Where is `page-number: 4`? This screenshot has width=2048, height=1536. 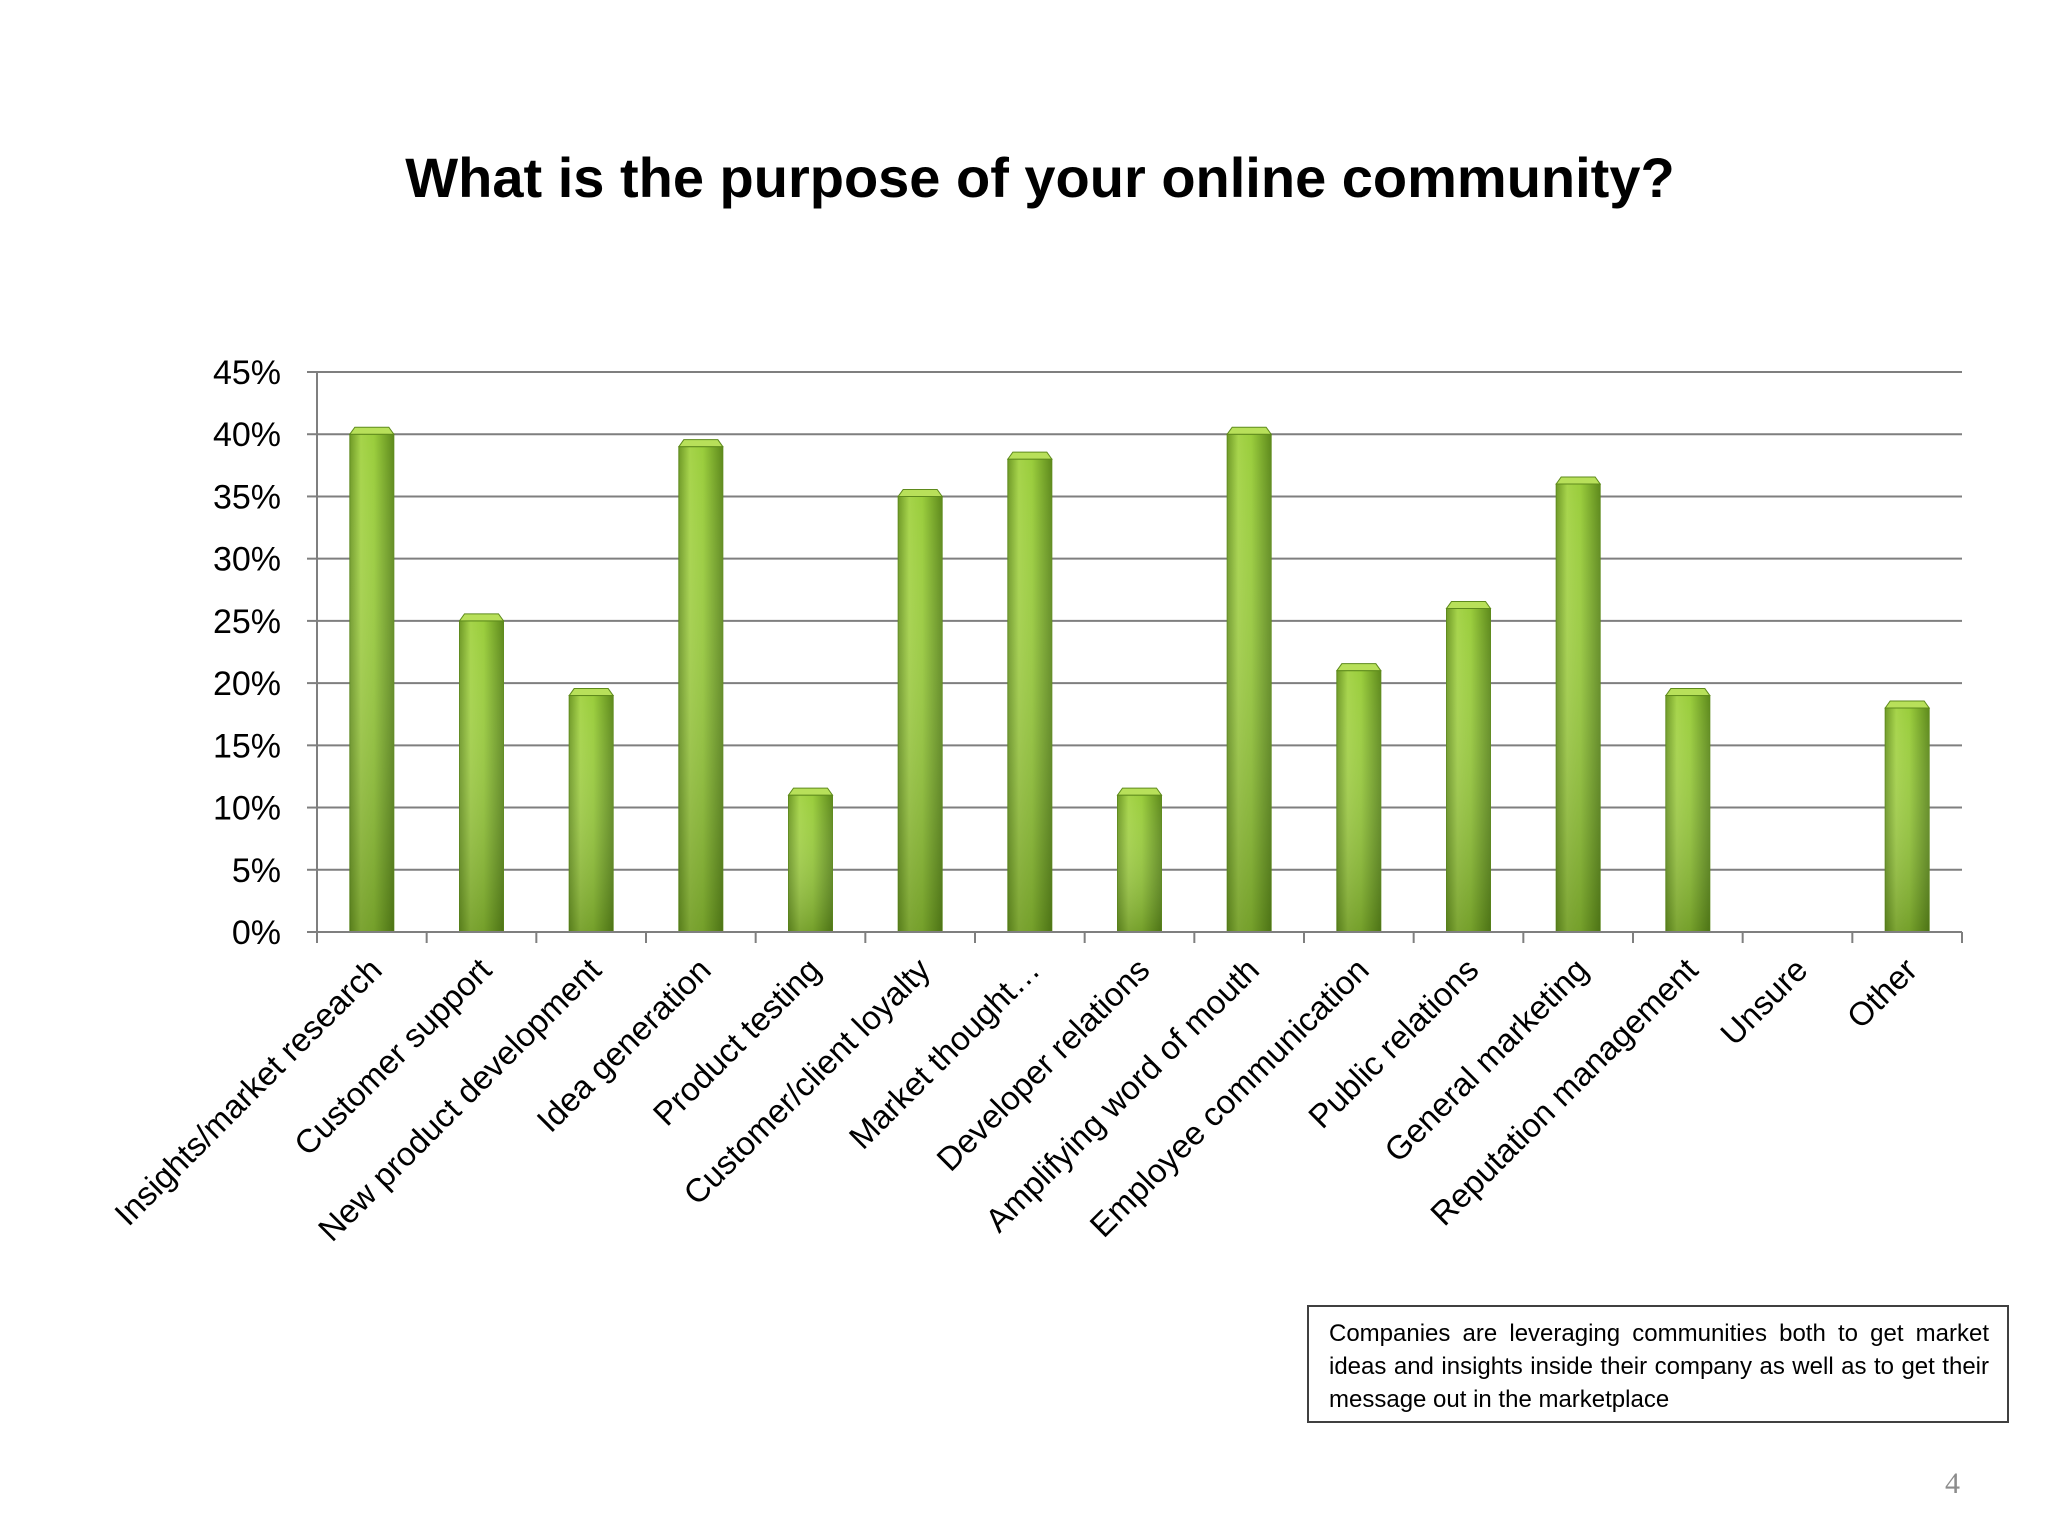 page-number: 4 is located at coordinates (1952, 1483).